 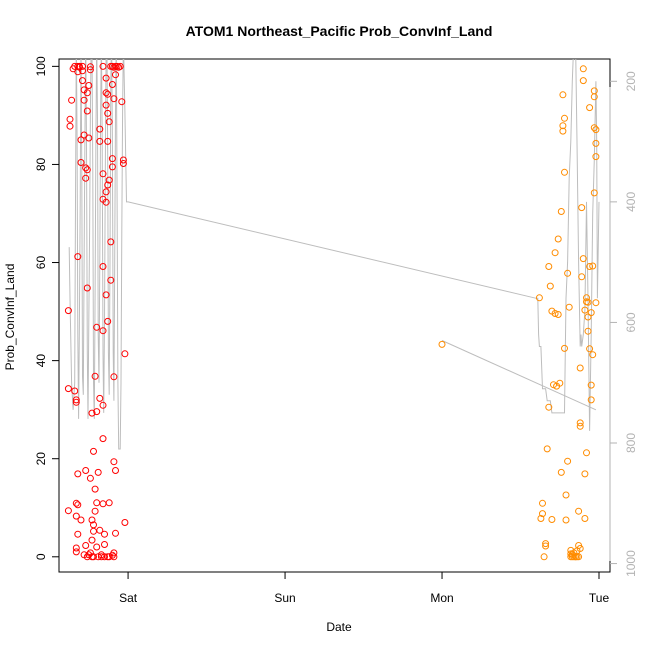 What do you see at coordinates (631, 81) in the screenshot?
I see `right-tick-label: 200` at bounding box center [631, 81].